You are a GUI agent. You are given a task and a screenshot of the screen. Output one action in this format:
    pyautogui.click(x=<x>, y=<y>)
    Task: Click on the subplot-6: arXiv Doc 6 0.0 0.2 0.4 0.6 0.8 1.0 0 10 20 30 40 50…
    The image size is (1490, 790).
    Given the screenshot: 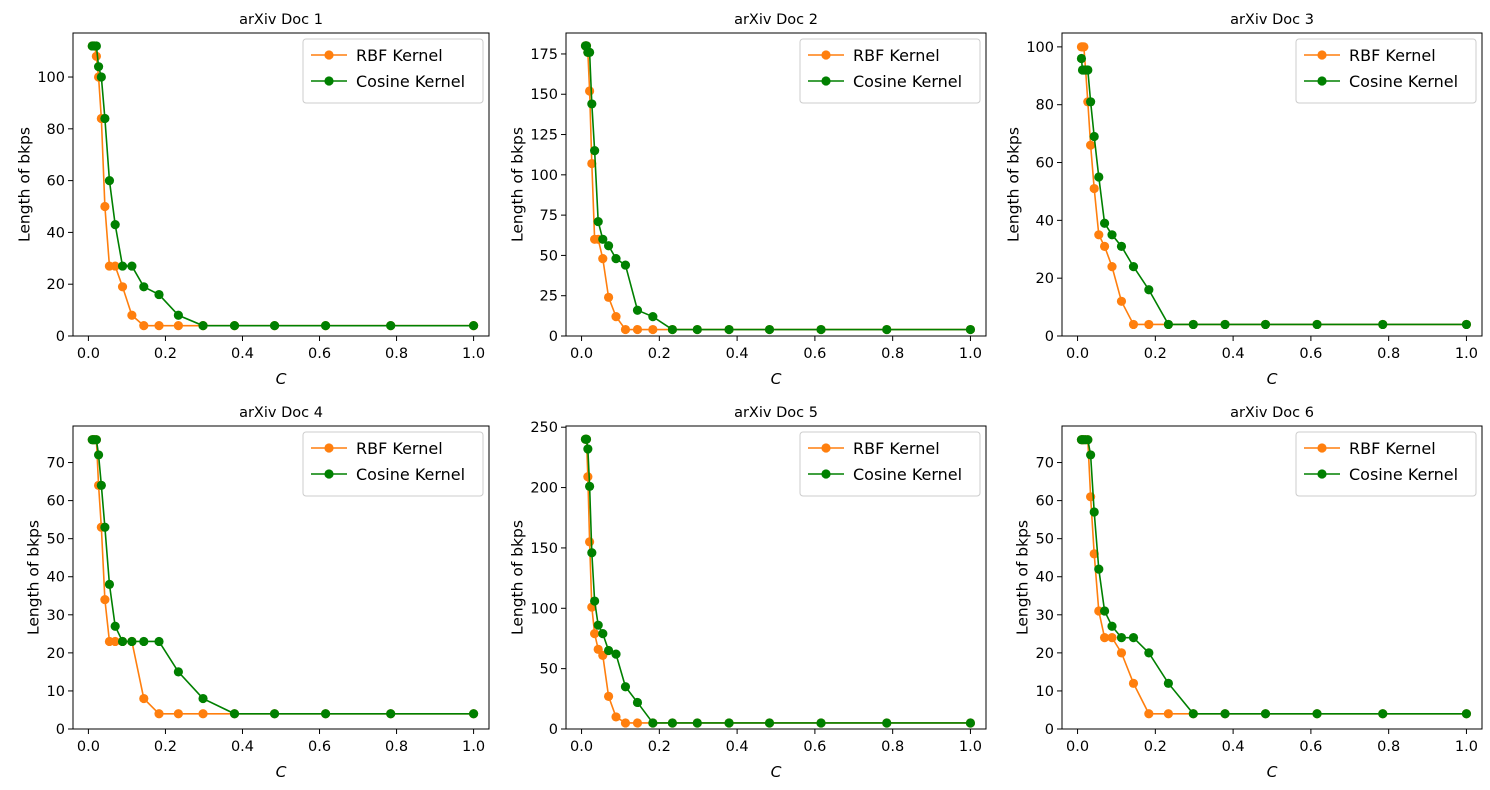 What is the action you would take?
    pyautogui.click(x=1248, y=593)
    